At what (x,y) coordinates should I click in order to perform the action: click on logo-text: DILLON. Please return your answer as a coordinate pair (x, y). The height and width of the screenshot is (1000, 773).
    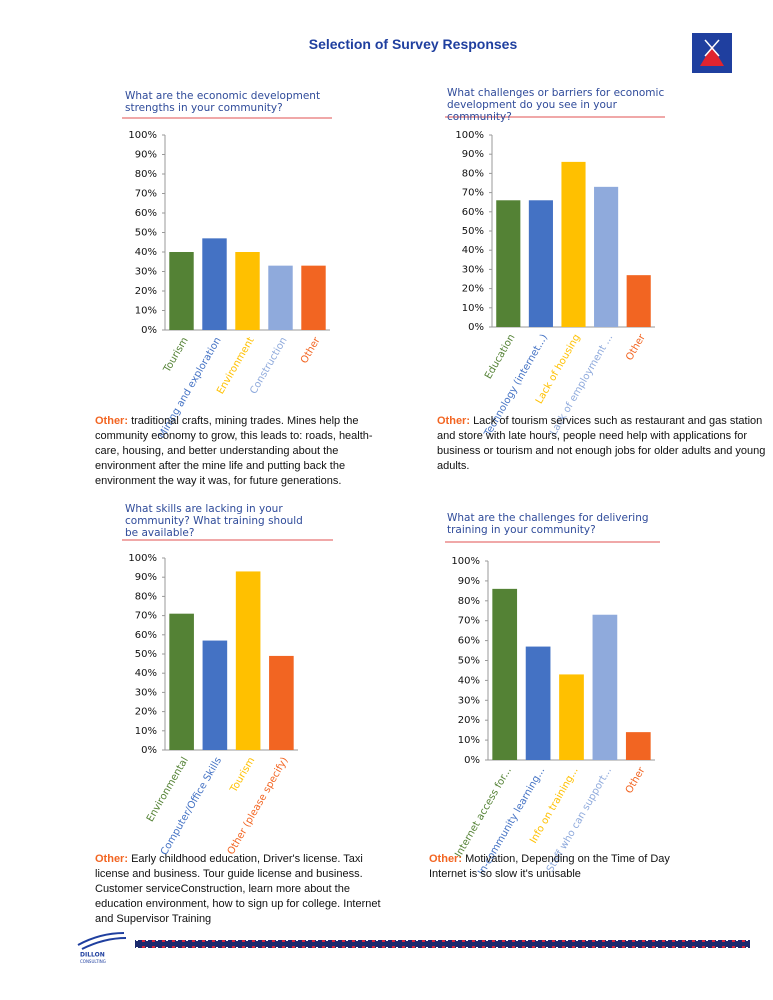
    Looking at the image, I should click on (92, 955).